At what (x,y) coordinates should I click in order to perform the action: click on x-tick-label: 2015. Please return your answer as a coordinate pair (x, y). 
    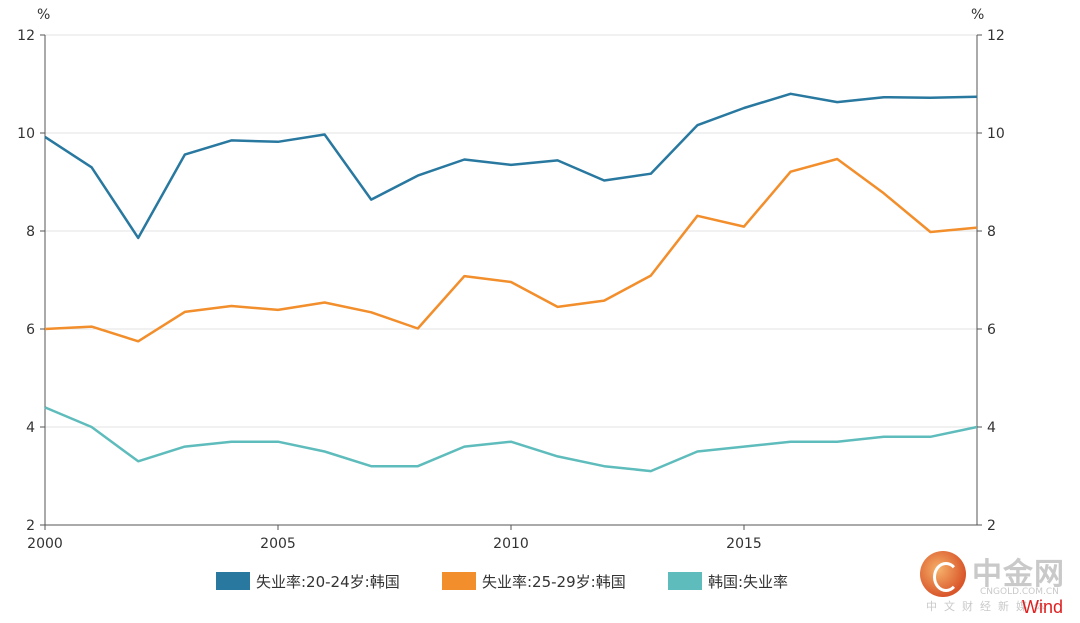
    Looking at the image, I should click on (744, 544).